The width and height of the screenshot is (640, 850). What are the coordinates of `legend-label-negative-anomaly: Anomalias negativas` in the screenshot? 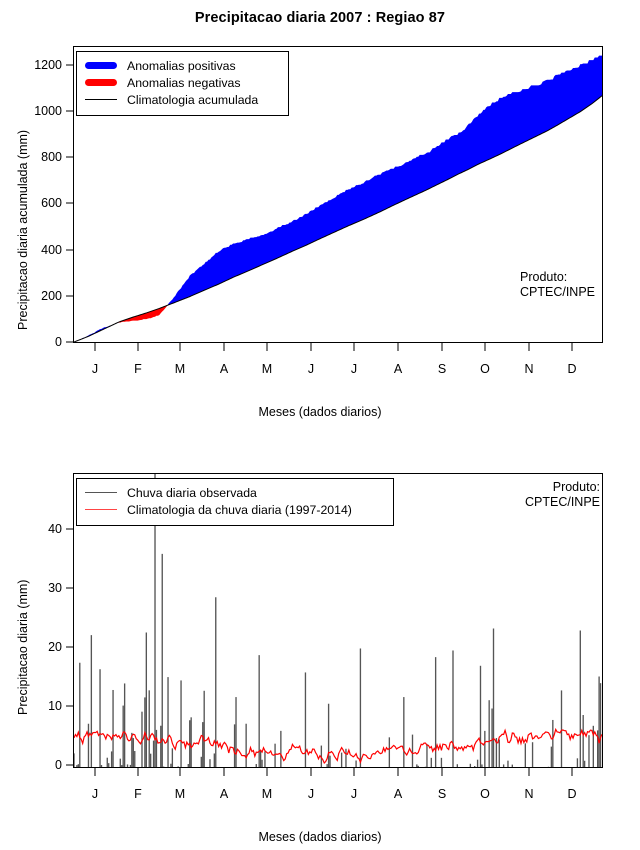 It's located at (184, 82).